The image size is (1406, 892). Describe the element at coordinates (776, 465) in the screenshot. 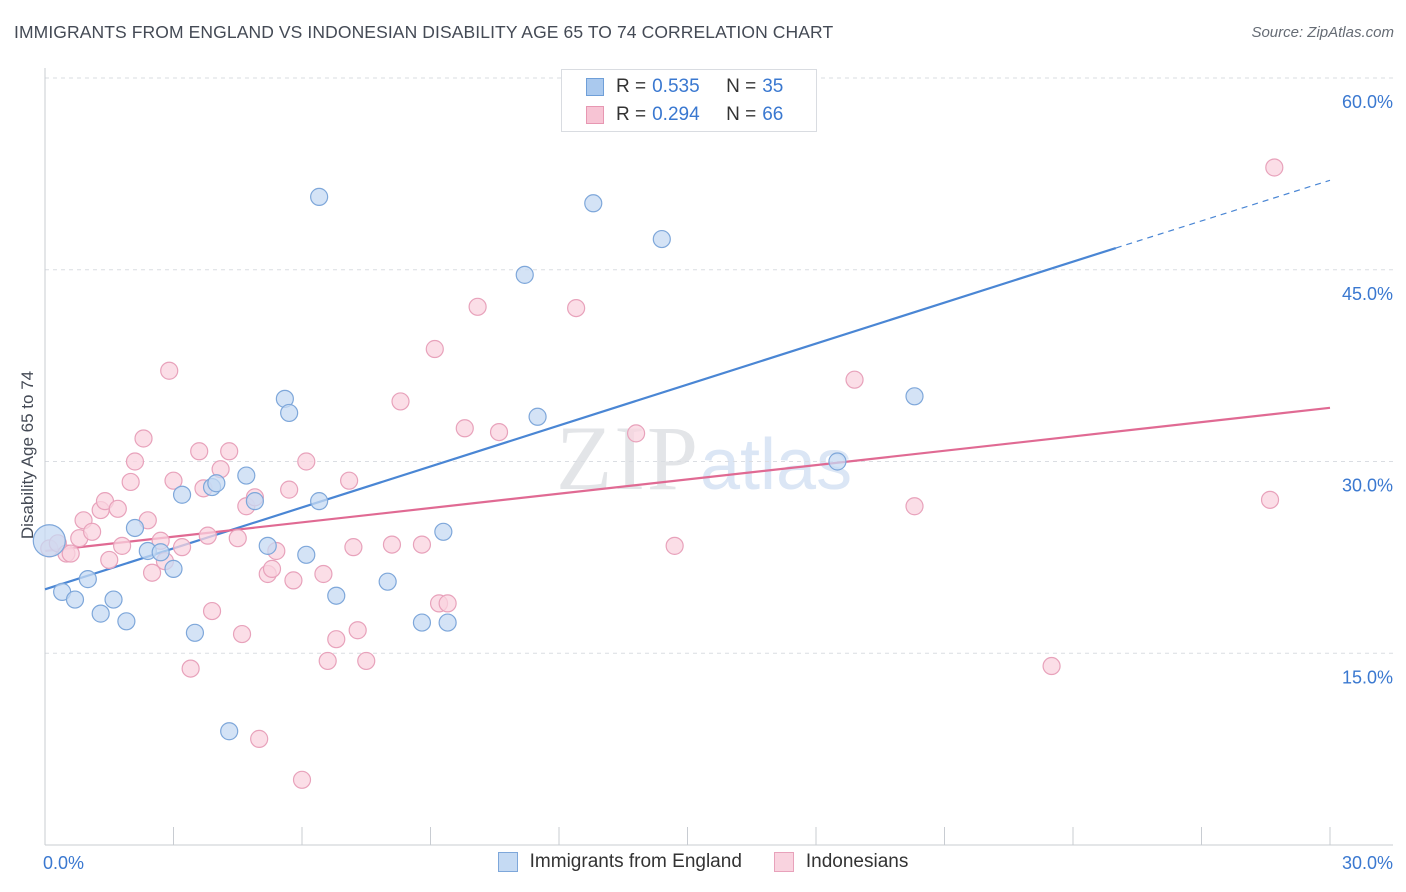

I see `watermark-atlas: atlas` at that location.